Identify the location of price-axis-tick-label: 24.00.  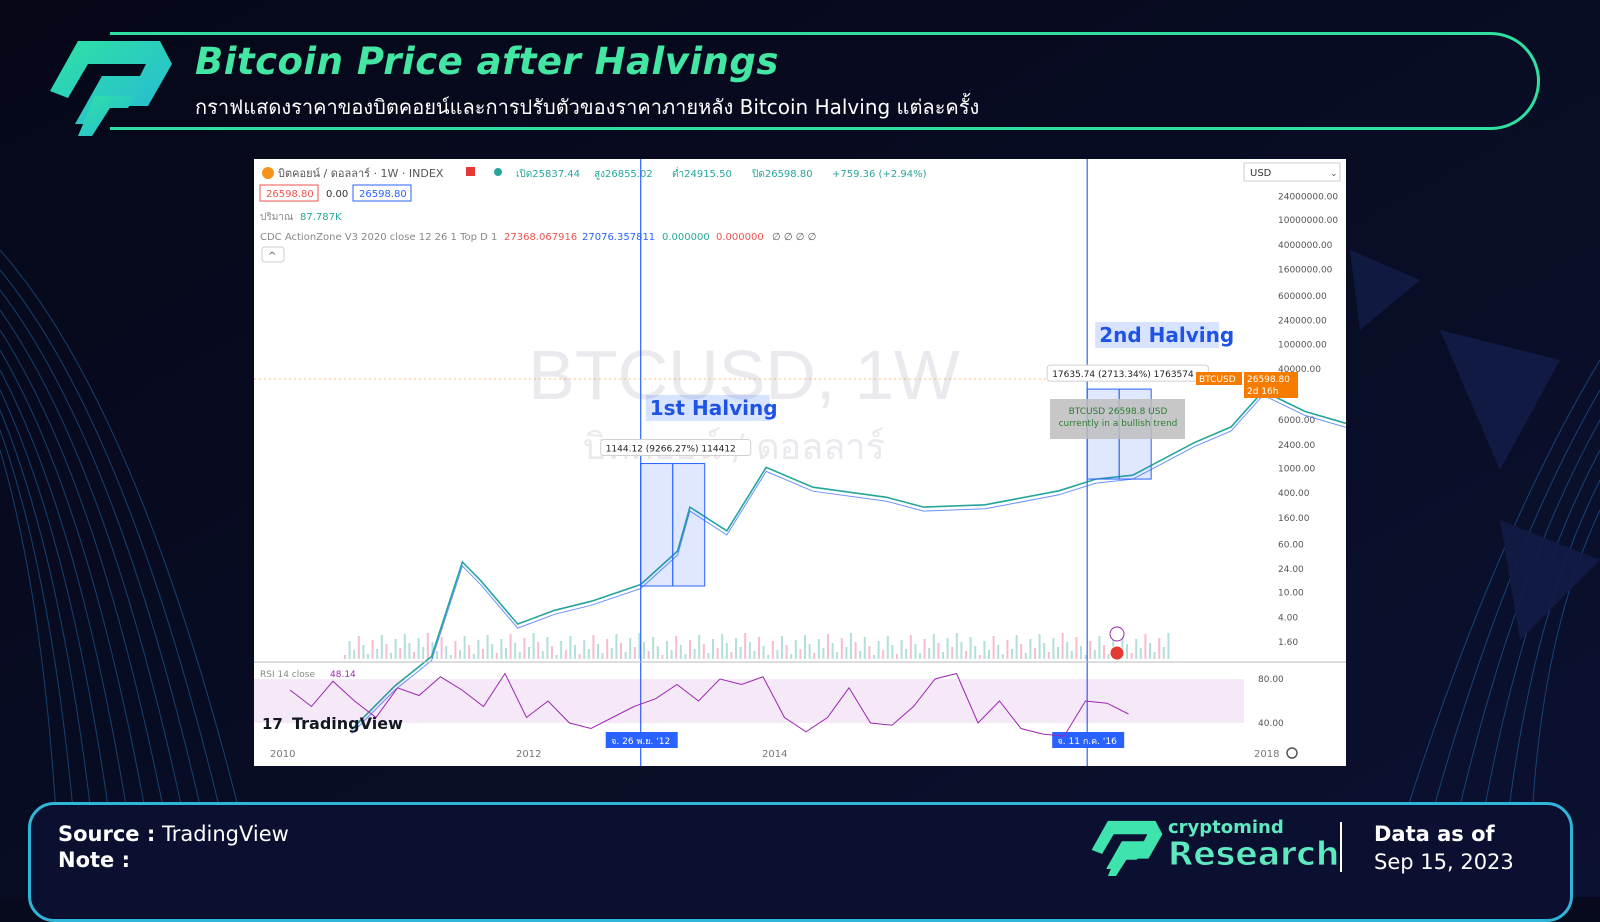
(1291, 570).